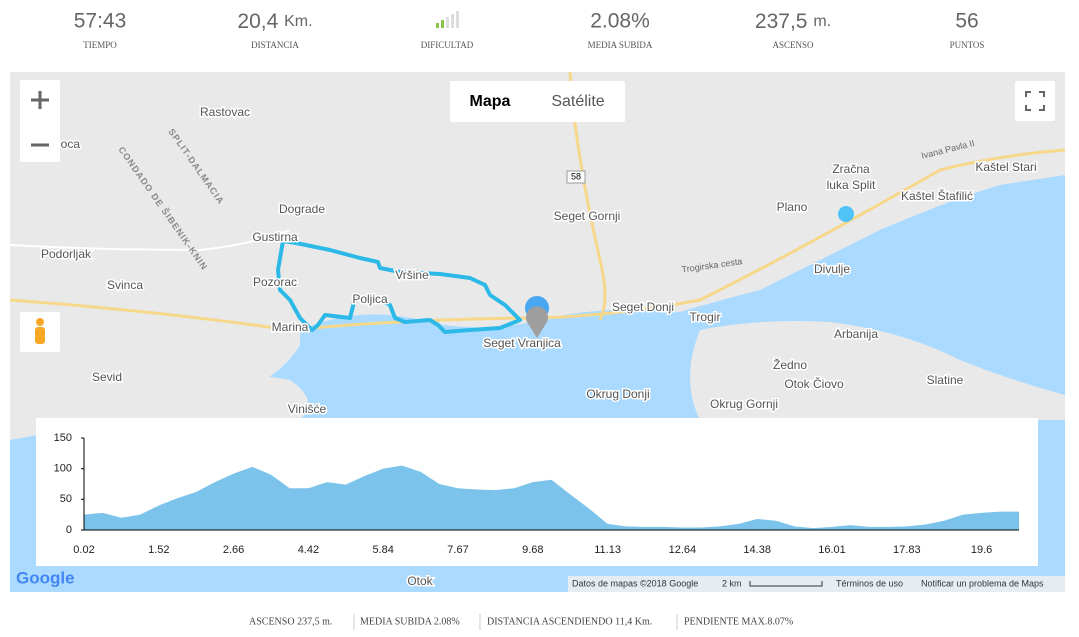 The image size is (1079, 637). Describe the element at coordinates (945, 380) in the screenshot. I see `place-label: Slatine` at that location.